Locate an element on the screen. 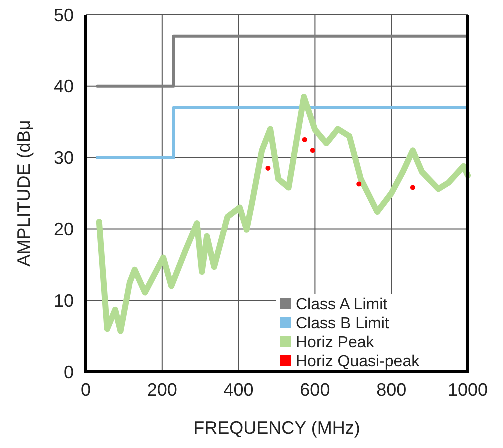  y-tick-label: 0 is located at coordinates (69, 372).